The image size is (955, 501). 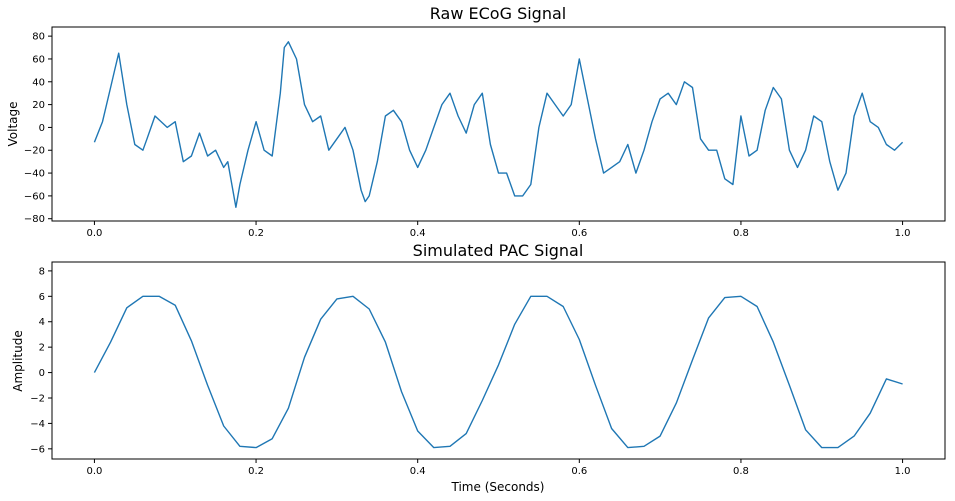 What do you see at coordinates (37, 449) in the screenshot?
I see `y-tick-label: −6` at bounding box center [37, 449].